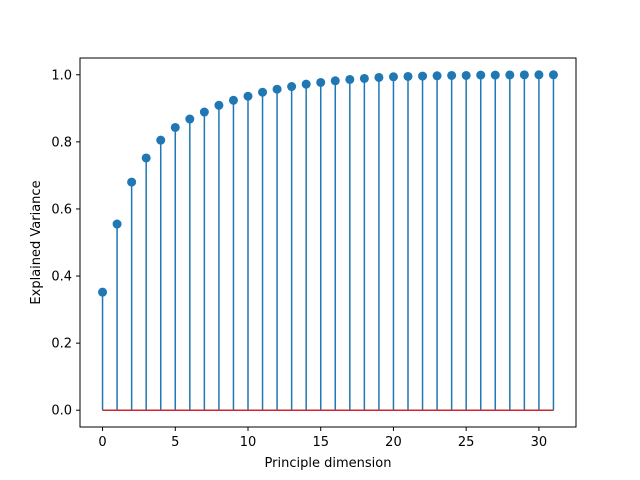 The width and height of the screenshot is (640, 480). What do you see at coordinates (175, 442) in the screenshot?
I see `x-tick-label: 5` at bounding box center [175, 442].